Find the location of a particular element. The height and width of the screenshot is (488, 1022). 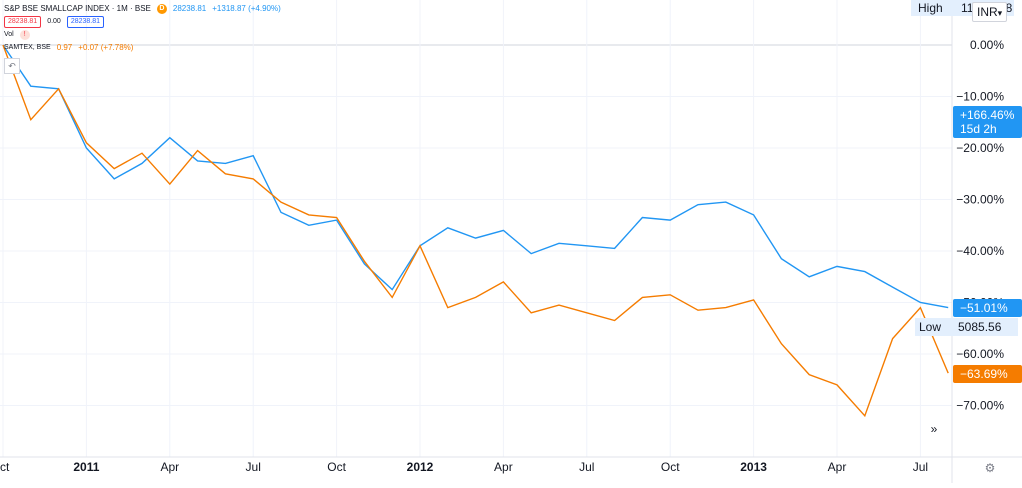

y-tick-label: −40.00% is located at coordinates (980, 251).